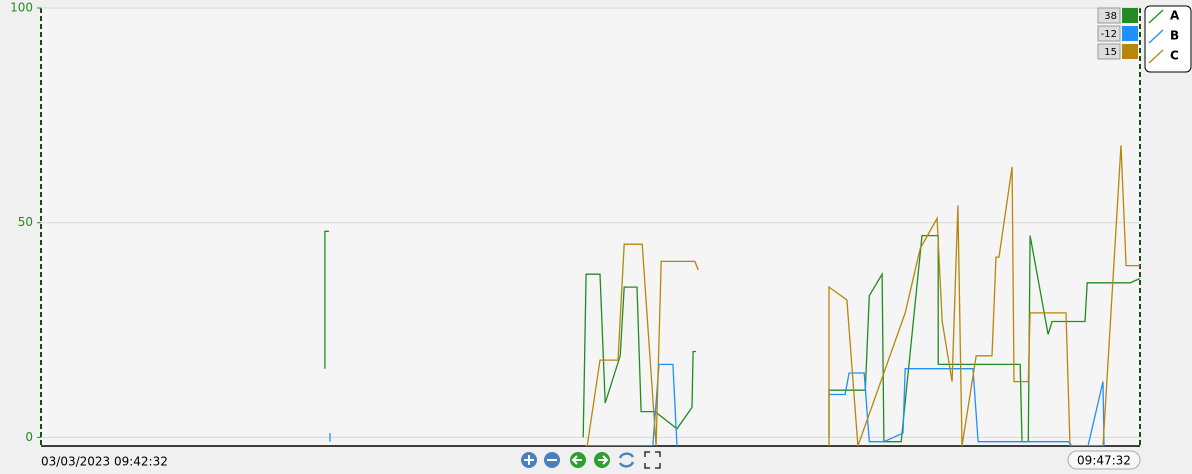 This screenshot has height=474, width=1192. What do you see at coordinates (626, 460) in the screenshot?
I see `refresh` at bounding box center [626, 460].